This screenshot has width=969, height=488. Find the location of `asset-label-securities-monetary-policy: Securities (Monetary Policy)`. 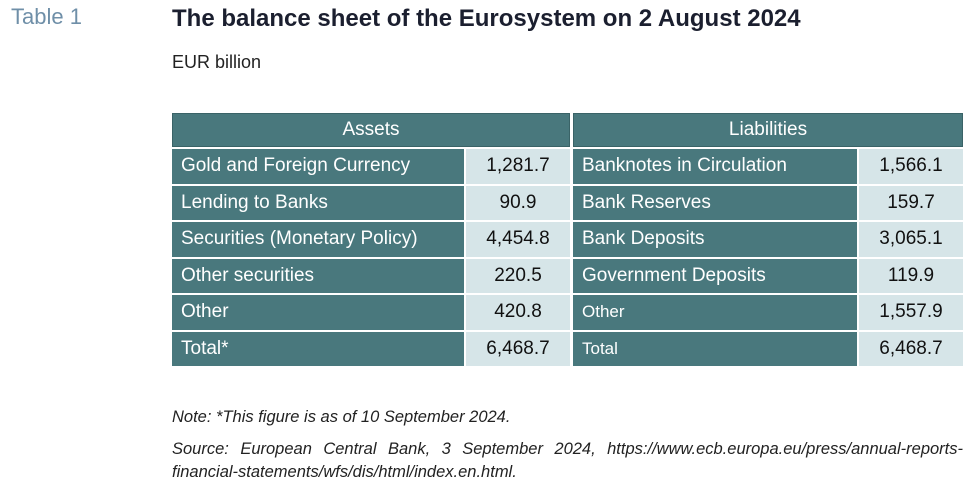

asset-label-securities-monetary-policy: Securities (Monetary Policy) is located at coordinates (318, 239).